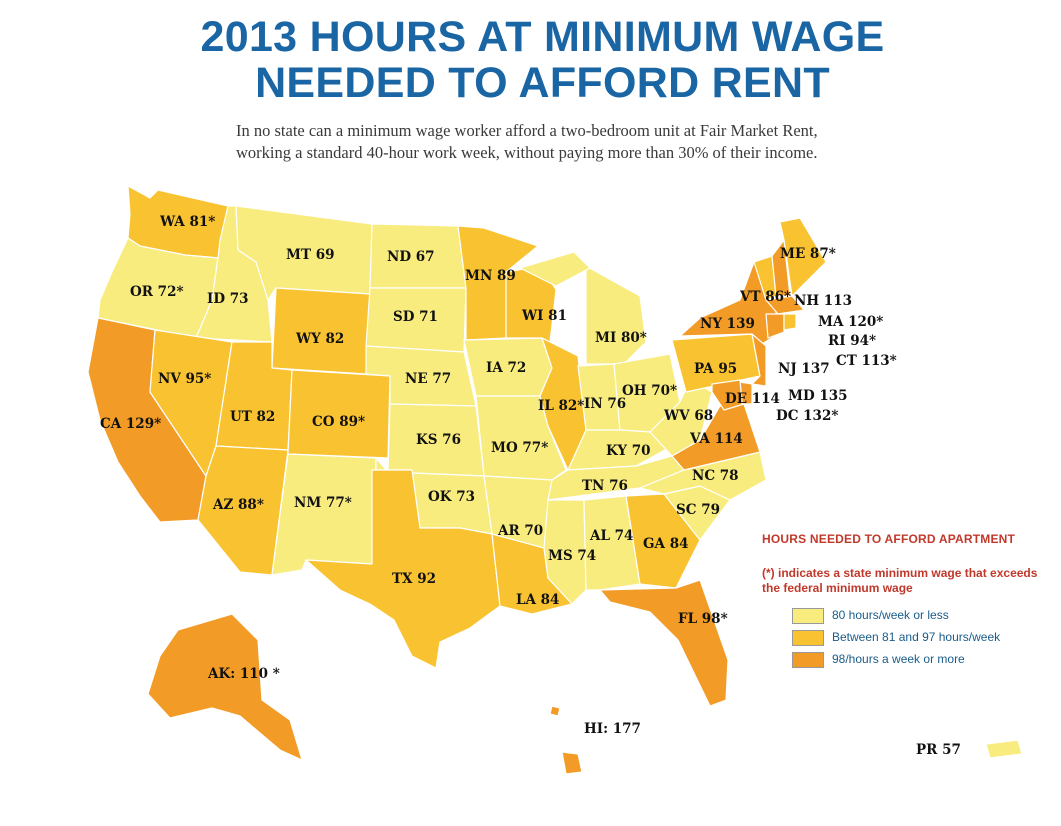 The width and height of the screenshot is (1061, 826). What do you see at coordinates (804, 369) in the screenshot?
I see `state-label-nj: NJ 137` at bounding box center [804, 369].